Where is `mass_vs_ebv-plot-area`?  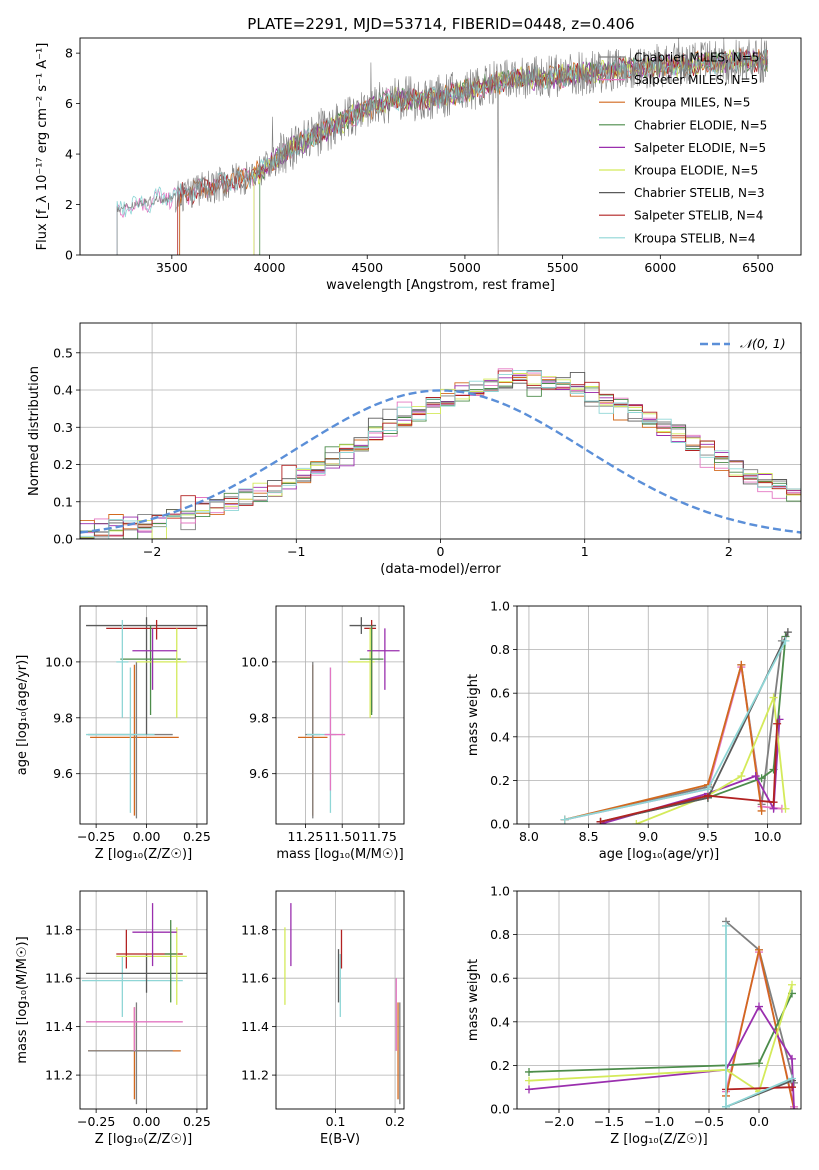 mass_vs_ebv-plot-area is located at coordinates (340, 1000).